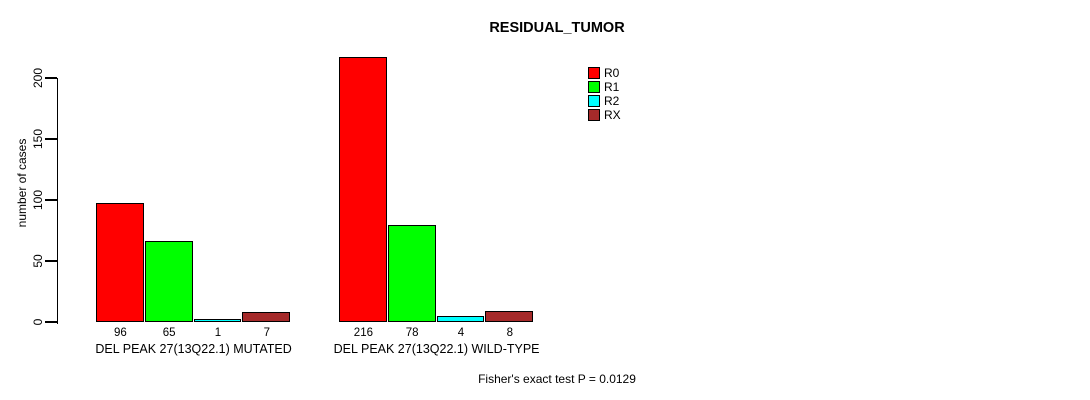 The image size is (1090, 400). What do you see at coordinates (266, 317) in the screenshot?
I see `bar-rx-group1` at bounding box center [266, 317].